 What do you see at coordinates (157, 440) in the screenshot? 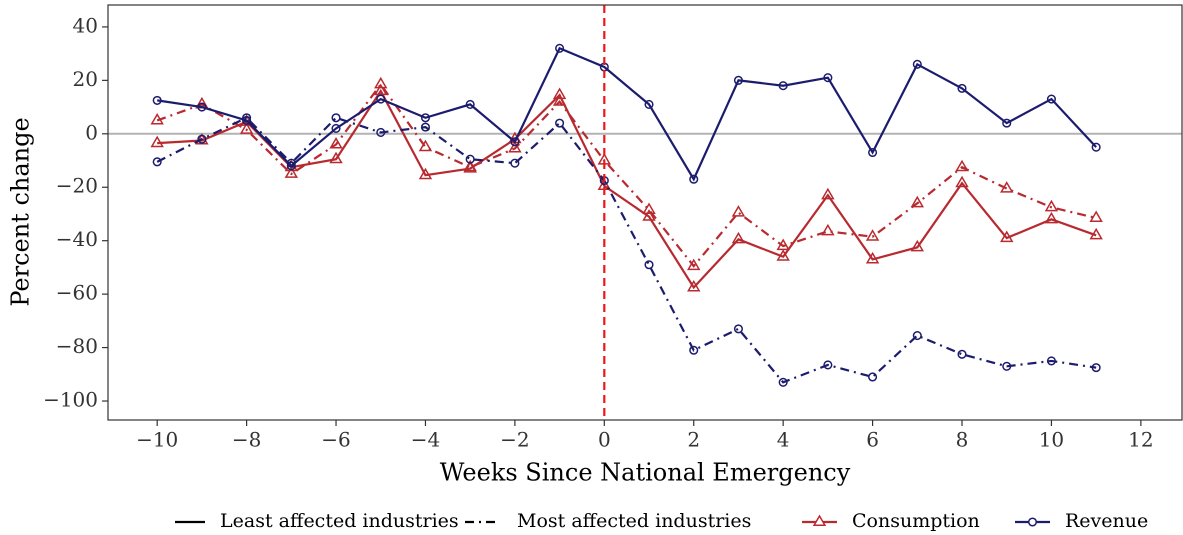
I see `x-tick-label: −10` at bounding box center [157, 440].